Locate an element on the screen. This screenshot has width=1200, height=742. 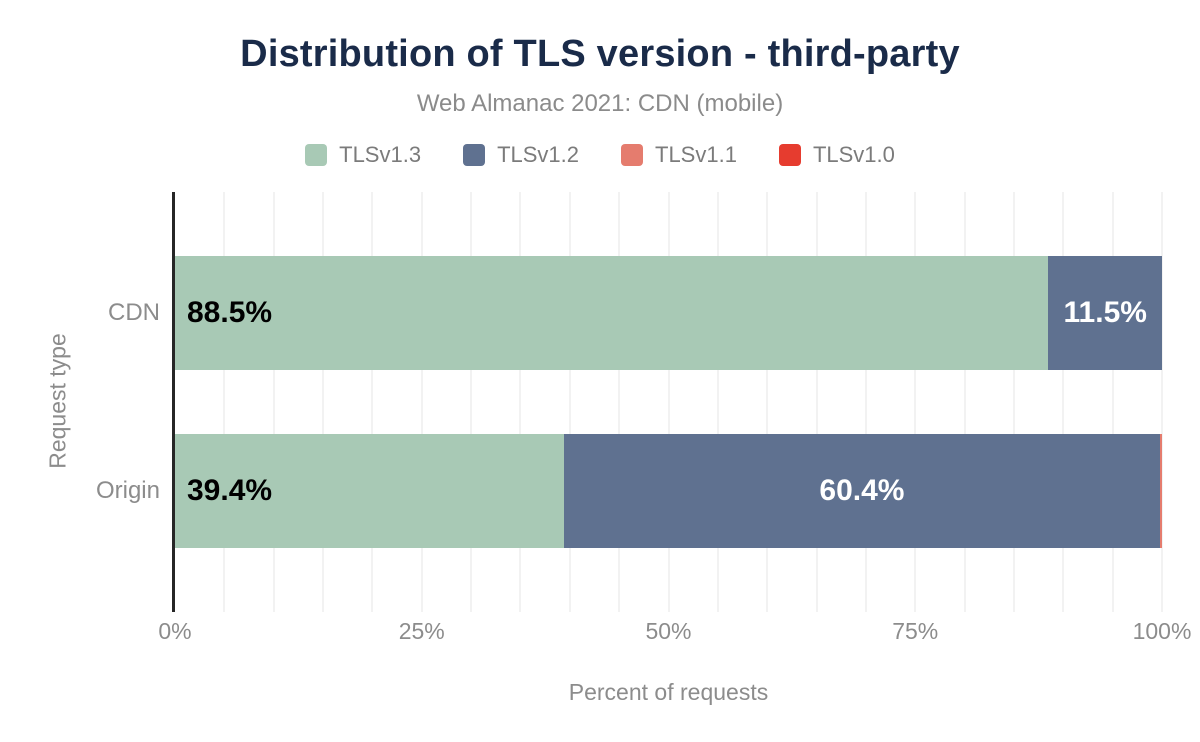
bar-row-cdn: 88.5% 11.5% is located at coordinates (668, 313).